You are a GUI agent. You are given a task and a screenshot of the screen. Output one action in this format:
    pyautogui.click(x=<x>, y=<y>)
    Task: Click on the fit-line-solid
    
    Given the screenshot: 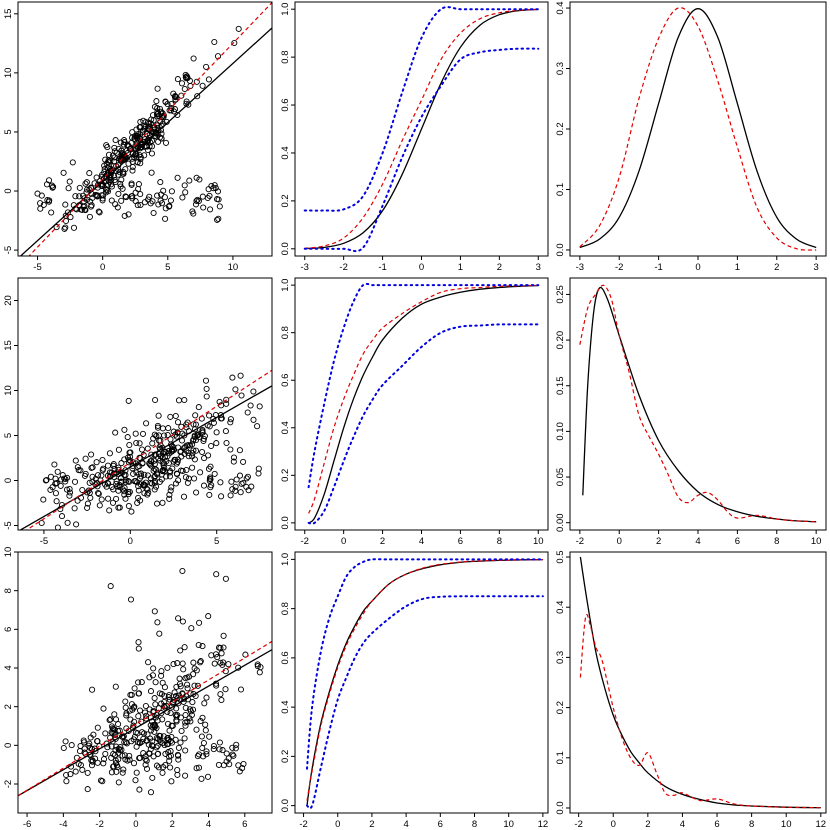 What is the action you would take?
    pyautogui.click(x=145, y=723)
    